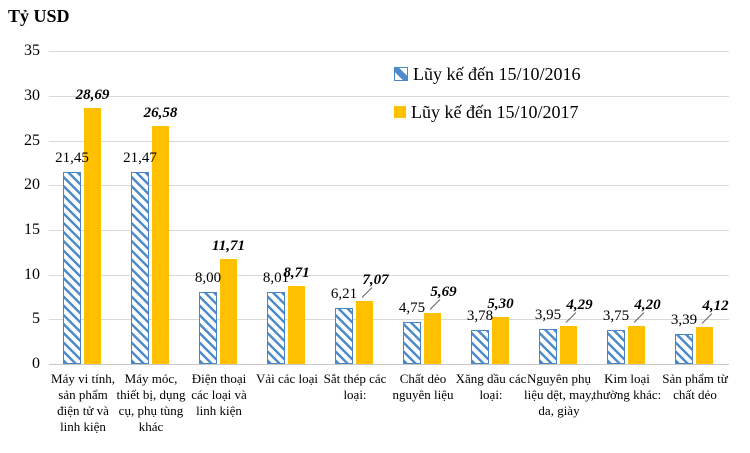 This screenshot has width=750, height=453. Describe the element at coordinates (491, 386) in the screenshot. I see `category-label: Xăng dầu các loại:` at that location.